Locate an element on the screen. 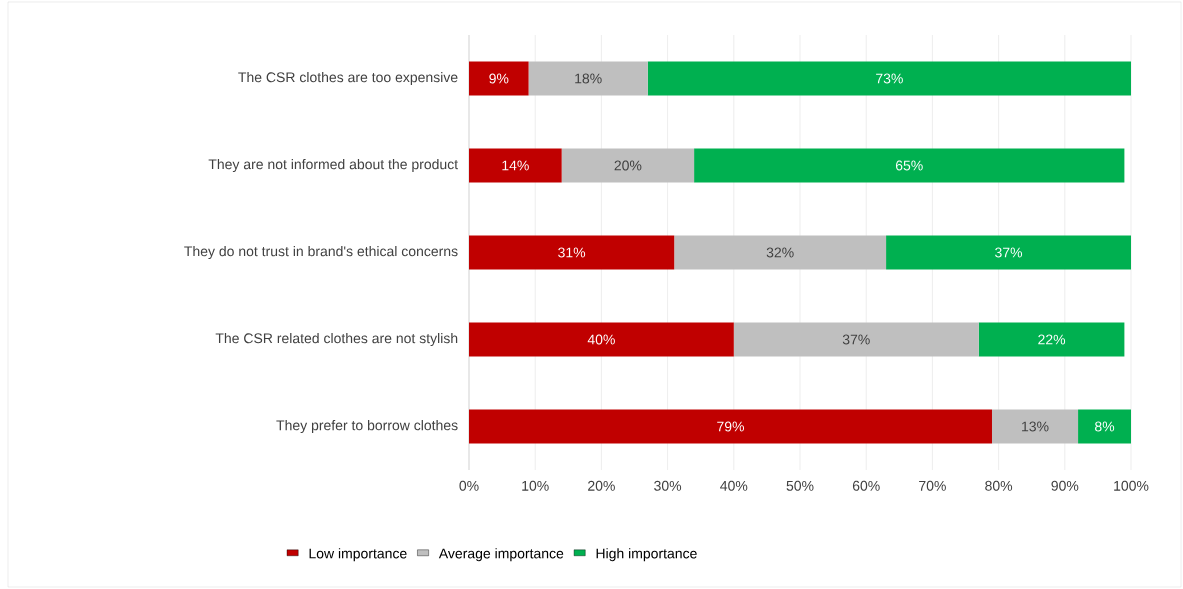 This screenshot has height=589, width=1183. data-label: 31% is located at coordinates (572, 252).